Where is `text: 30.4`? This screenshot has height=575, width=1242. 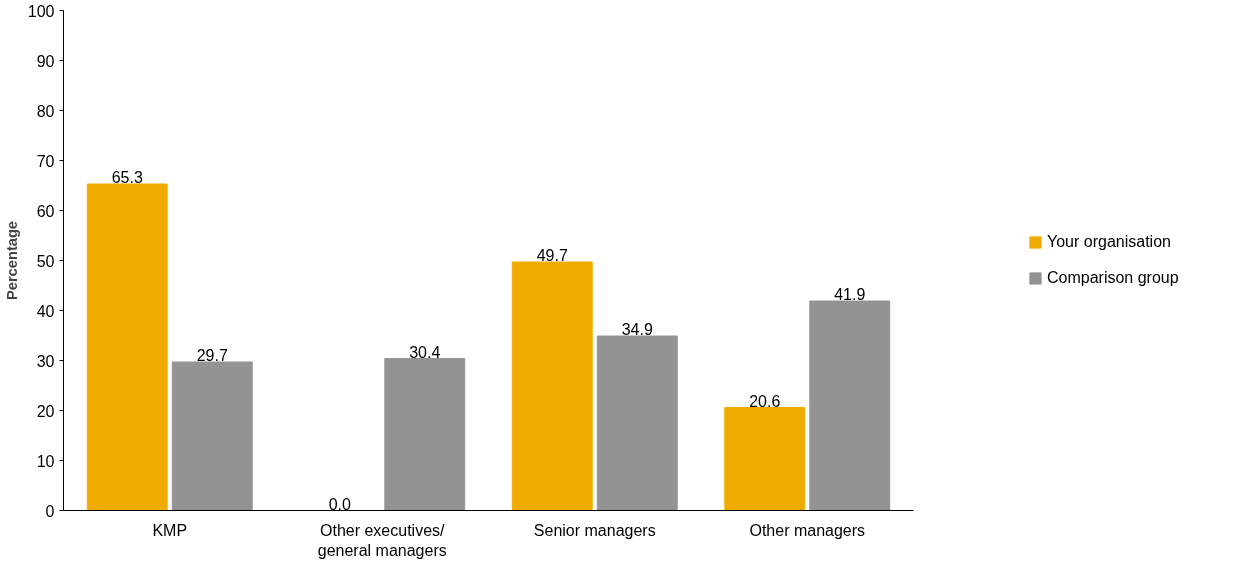
text: 30.4 is located at coordinates (425, 352).